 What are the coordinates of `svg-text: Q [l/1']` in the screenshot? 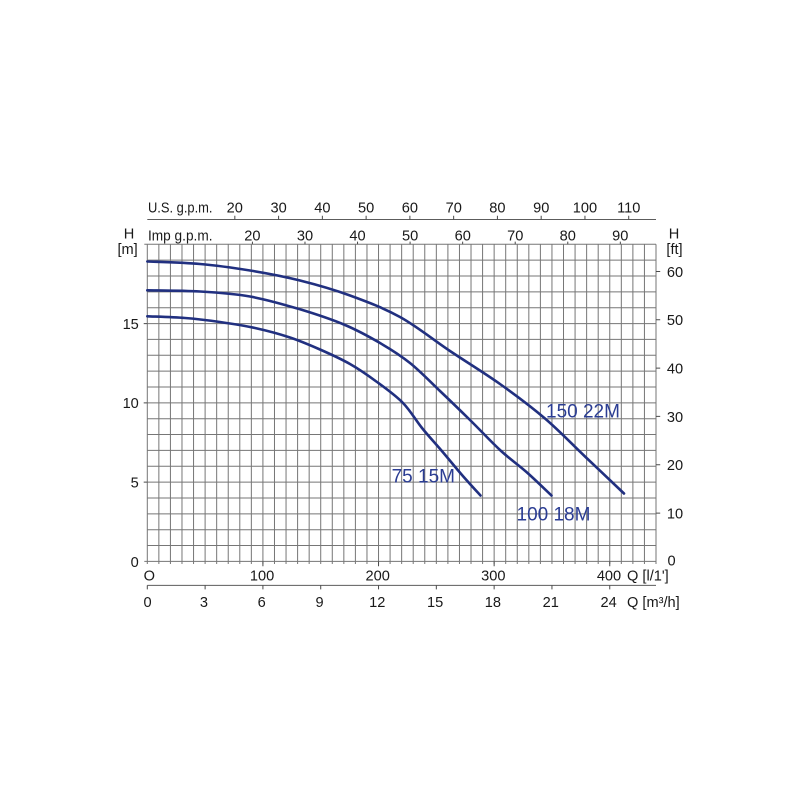 It's located at (648, 577).